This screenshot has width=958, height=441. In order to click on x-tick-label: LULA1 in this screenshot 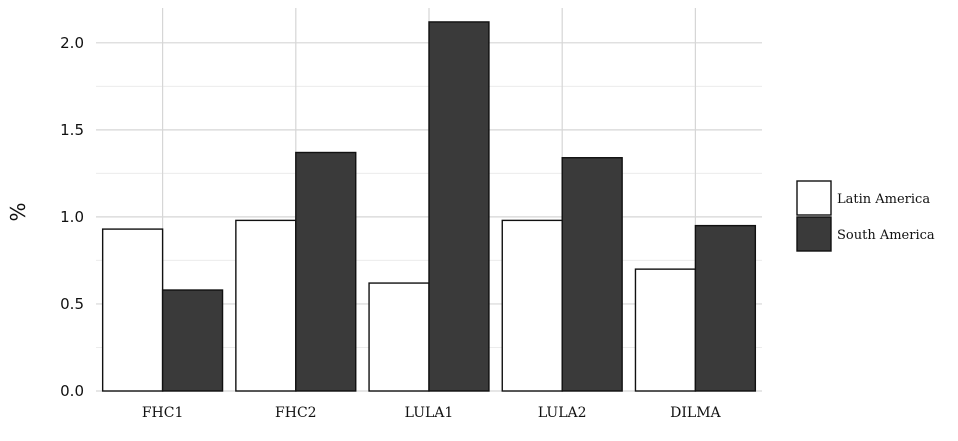, I will do `click(429, 413)`.